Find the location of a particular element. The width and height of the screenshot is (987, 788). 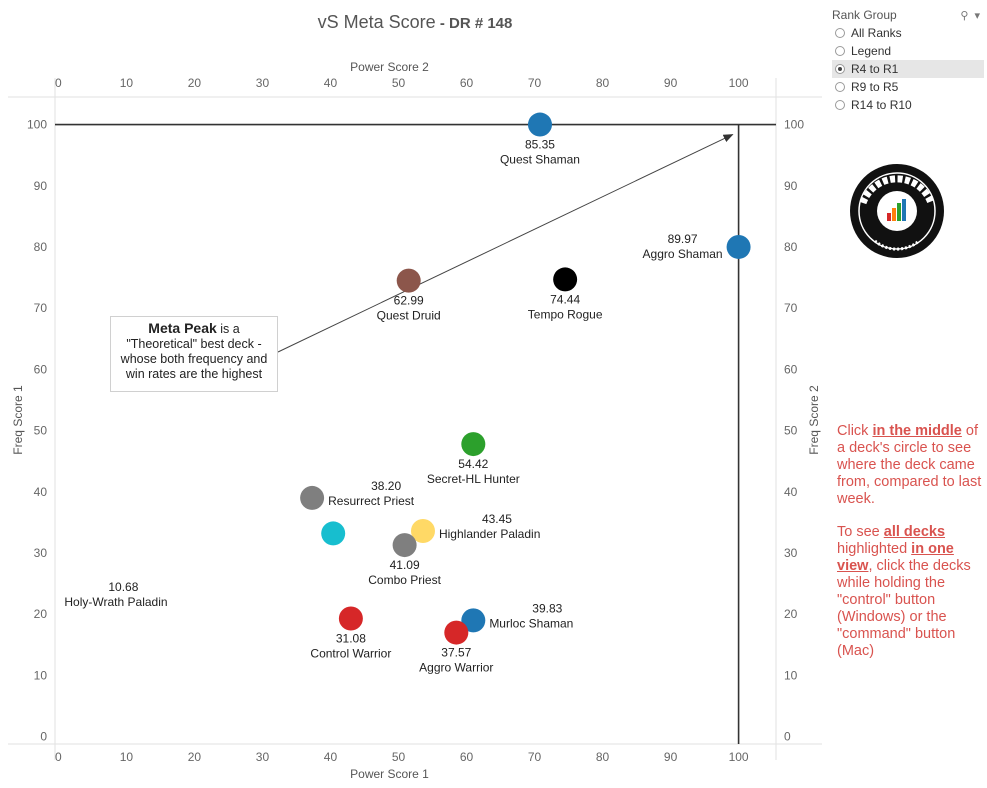

deck-score-label: 89.97 is located at coordinates (683, 239).